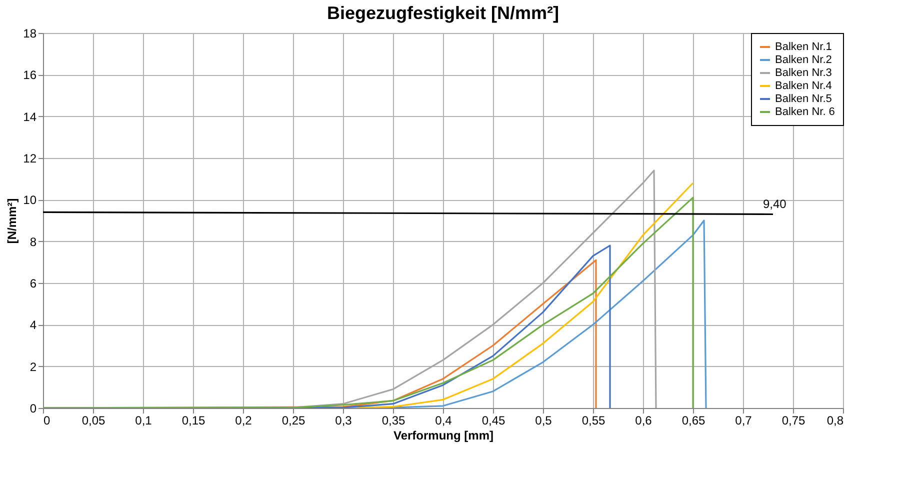 The image size is (899, 488). I want to click on y-tick-label: 0, so click(33, 409).